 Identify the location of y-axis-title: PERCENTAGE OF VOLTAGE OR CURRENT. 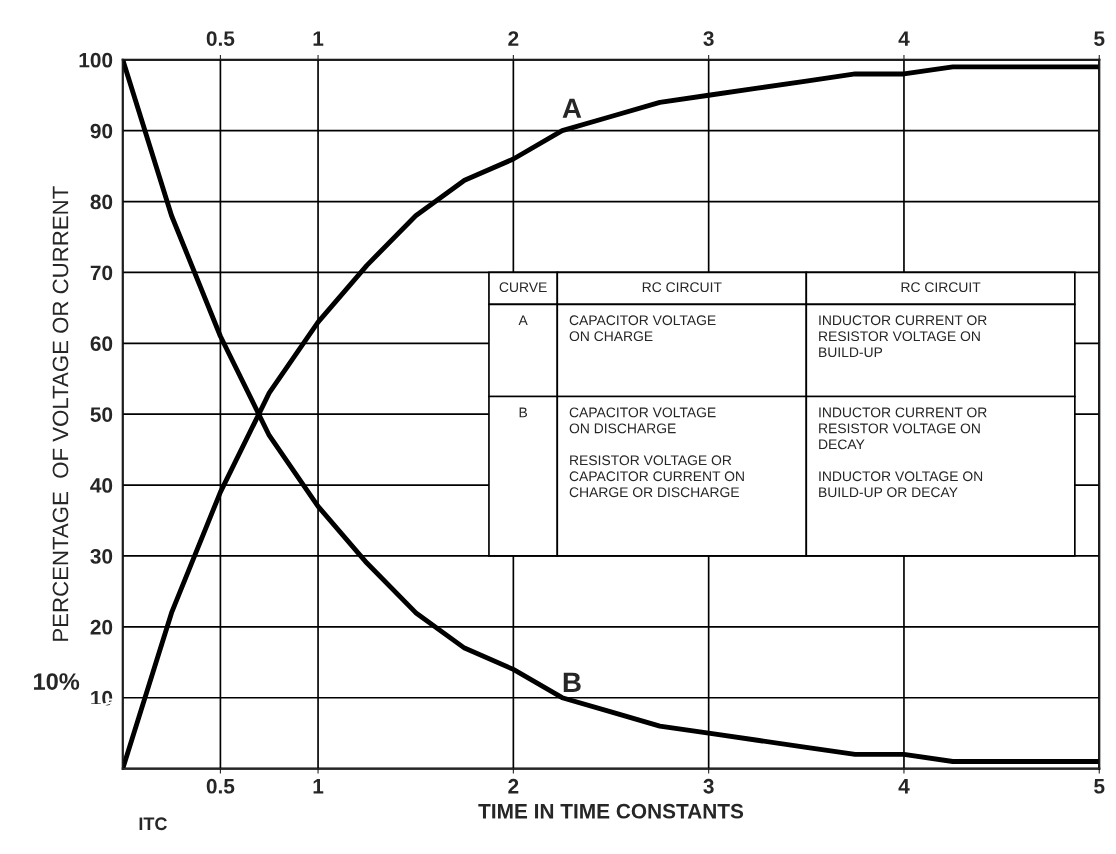
(60, 413).